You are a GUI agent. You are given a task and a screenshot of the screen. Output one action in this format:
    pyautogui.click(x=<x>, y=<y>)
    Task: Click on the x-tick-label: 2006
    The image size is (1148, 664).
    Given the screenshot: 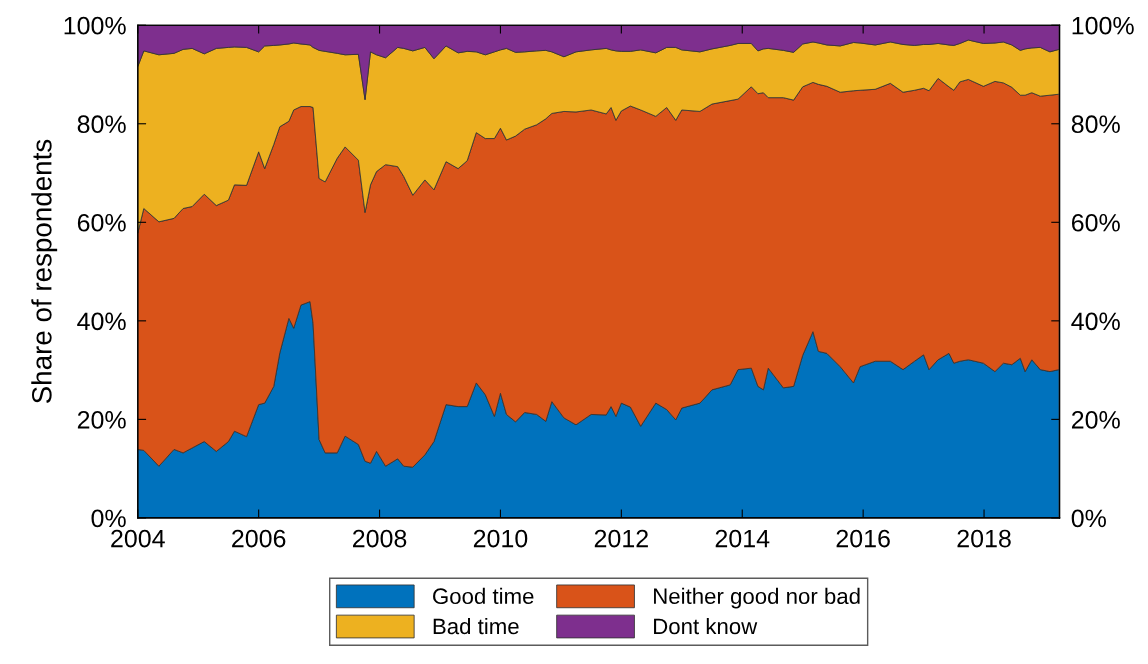 What is the action you would take?
    pyautogui.click(x=259, y=538)
    